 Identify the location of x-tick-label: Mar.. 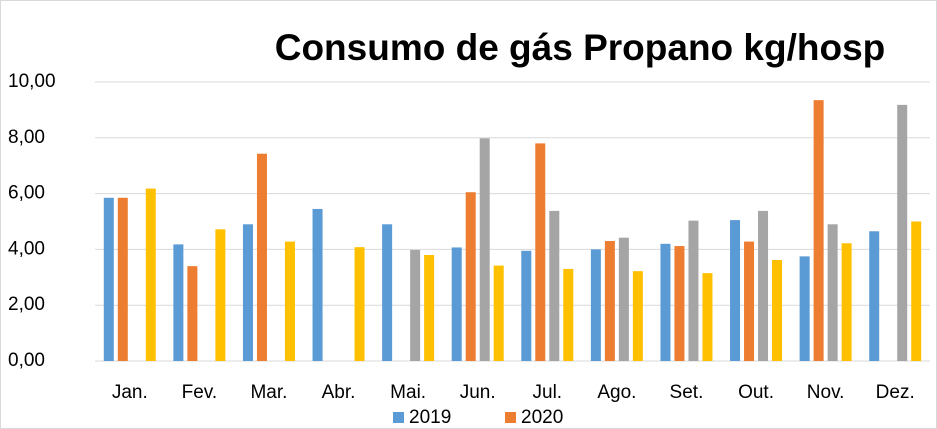
(268, 392).